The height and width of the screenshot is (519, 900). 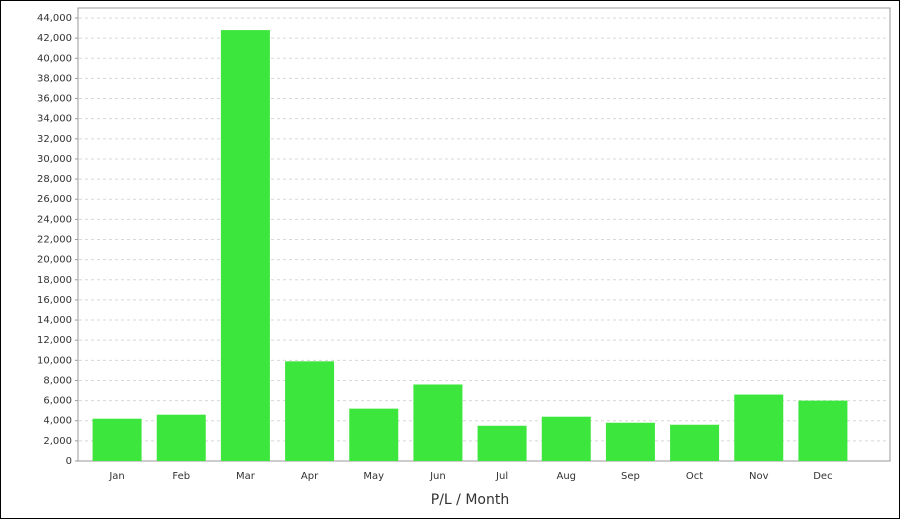 I want to click on y-tick-label: 16,000, so click(x=54, y=300).